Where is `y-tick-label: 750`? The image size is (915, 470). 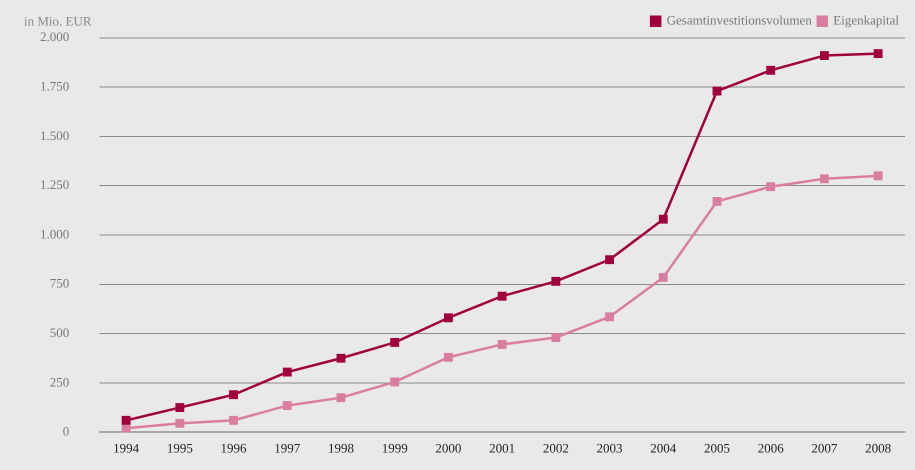 y-tick-label: 750 is located at coordinates (60, 283).